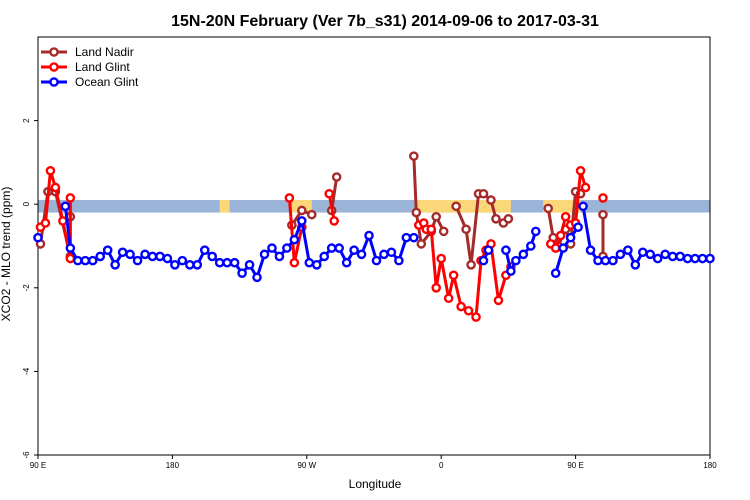  I want to click on x-tick-label: 0, so click(441, 465).